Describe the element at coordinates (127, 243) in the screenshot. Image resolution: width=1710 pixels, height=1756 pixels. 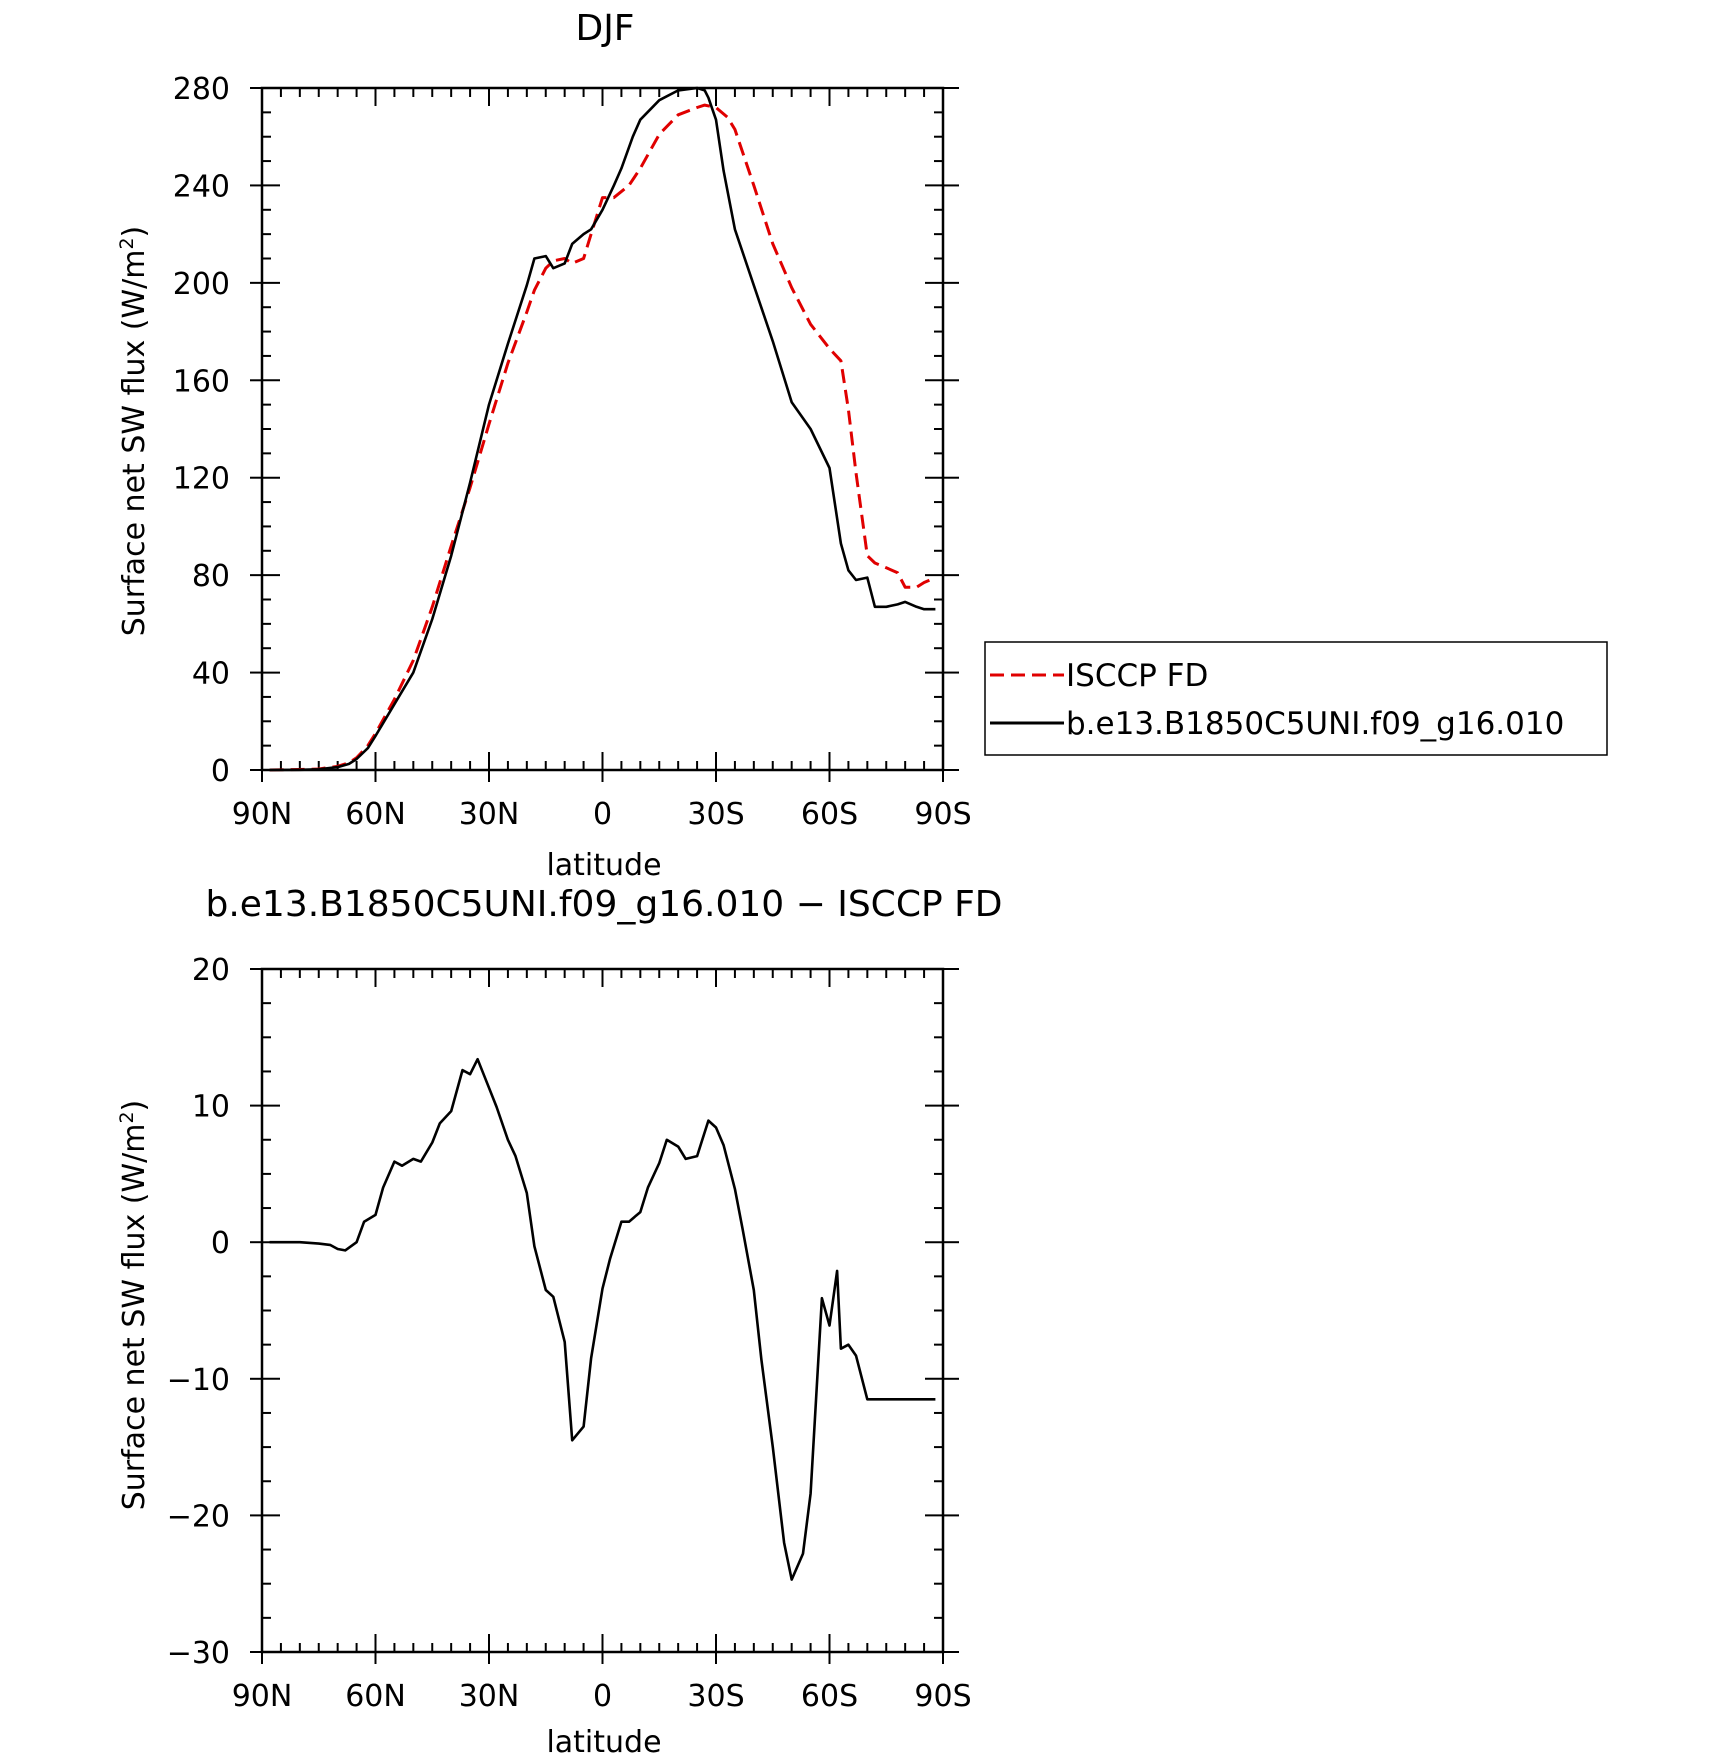
I see `top-y-axis-label-sup: 2` at that location.